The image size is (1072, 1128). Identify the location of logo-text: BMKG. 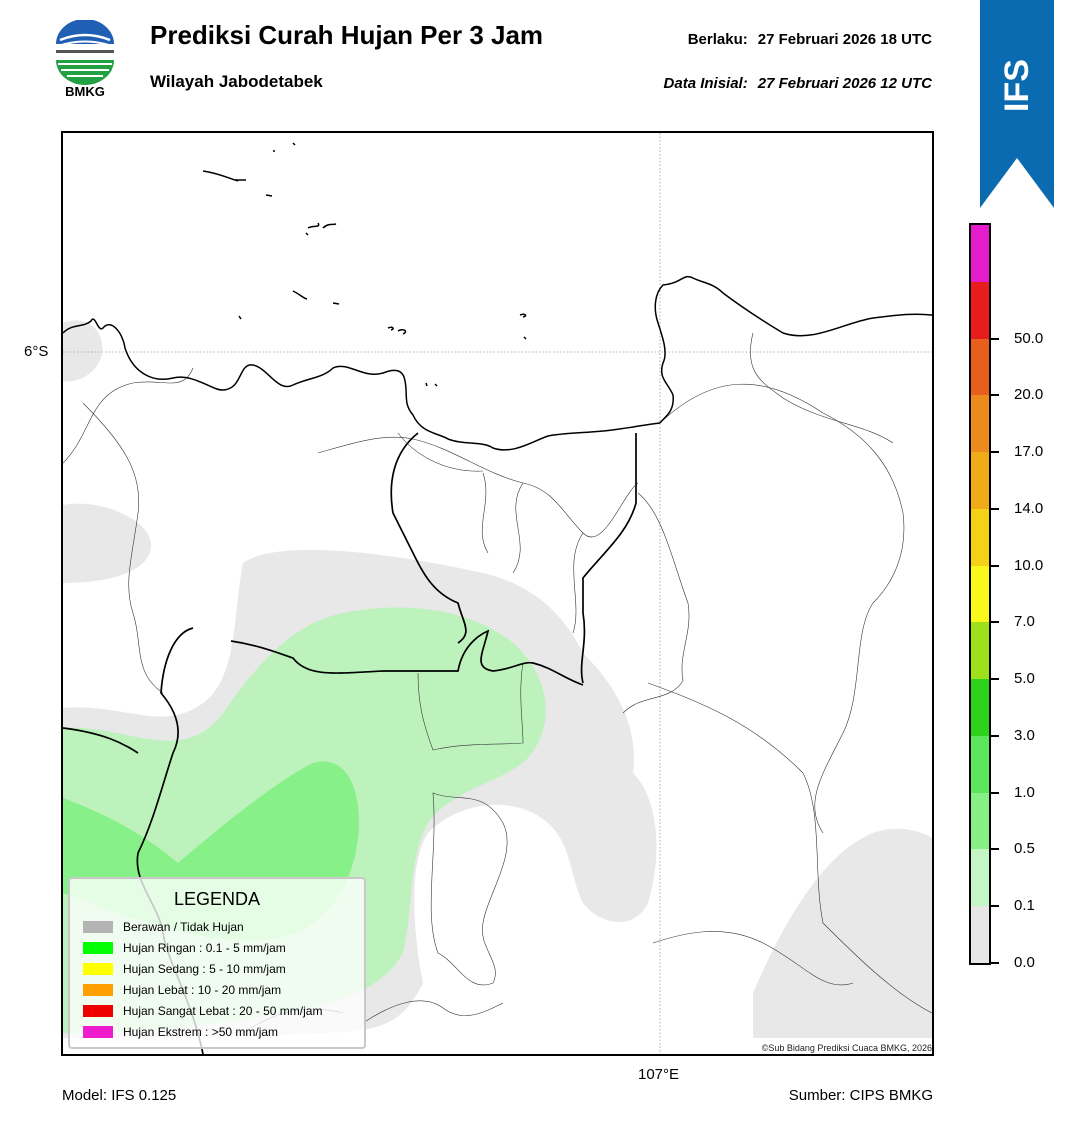
(85, 91).